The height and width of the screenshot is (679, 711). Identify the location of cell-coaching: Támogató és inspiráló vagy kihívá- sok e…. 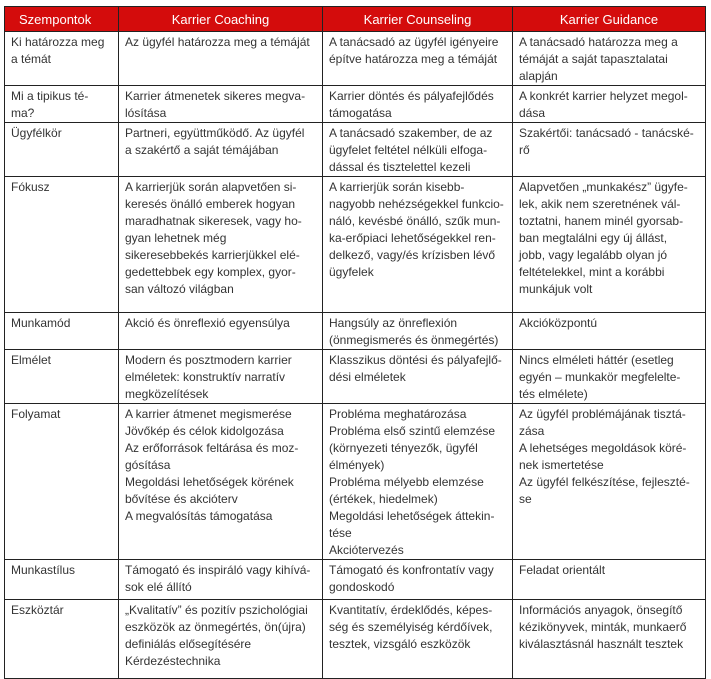
(220, 579).